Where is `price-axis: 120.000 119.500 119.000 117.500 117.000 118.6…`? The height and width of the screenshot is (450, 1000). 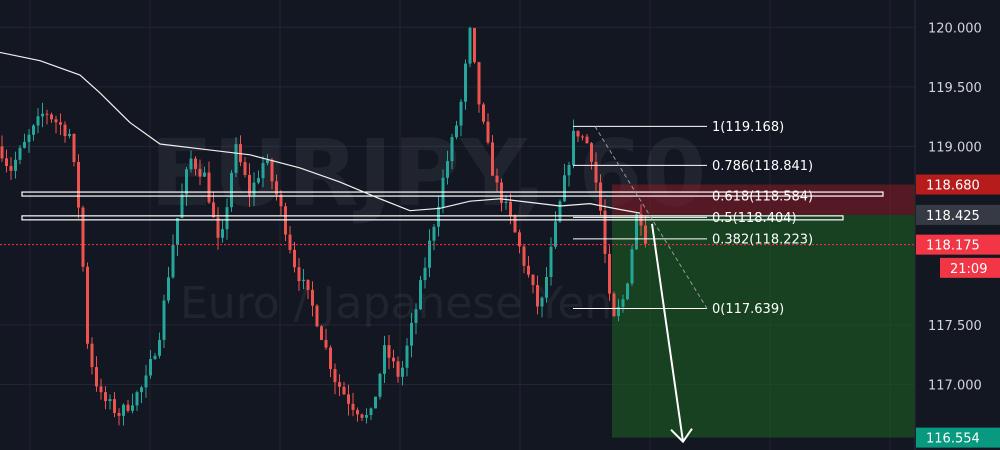 price-axis: 120.000 119.500 119.000 117.500 117.000 118.6… is located at coordinates (957, 225).